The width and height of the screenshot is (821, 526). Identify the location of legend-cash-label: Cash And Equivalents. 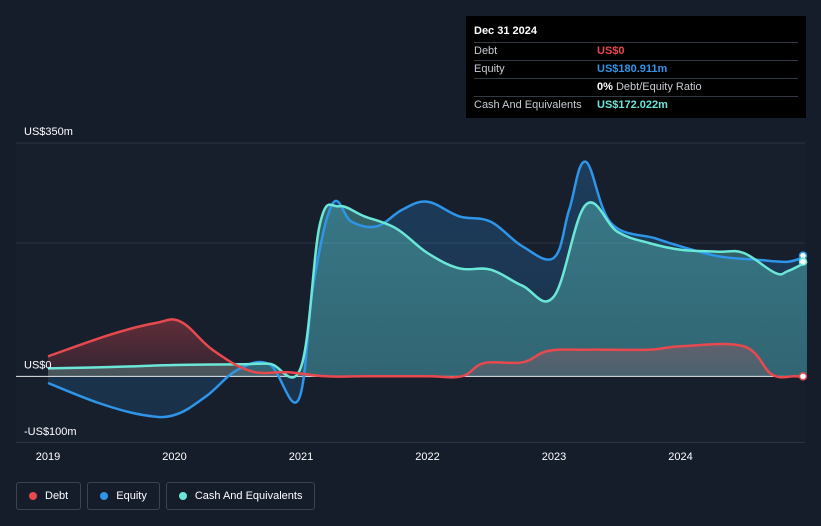
(248, 496).